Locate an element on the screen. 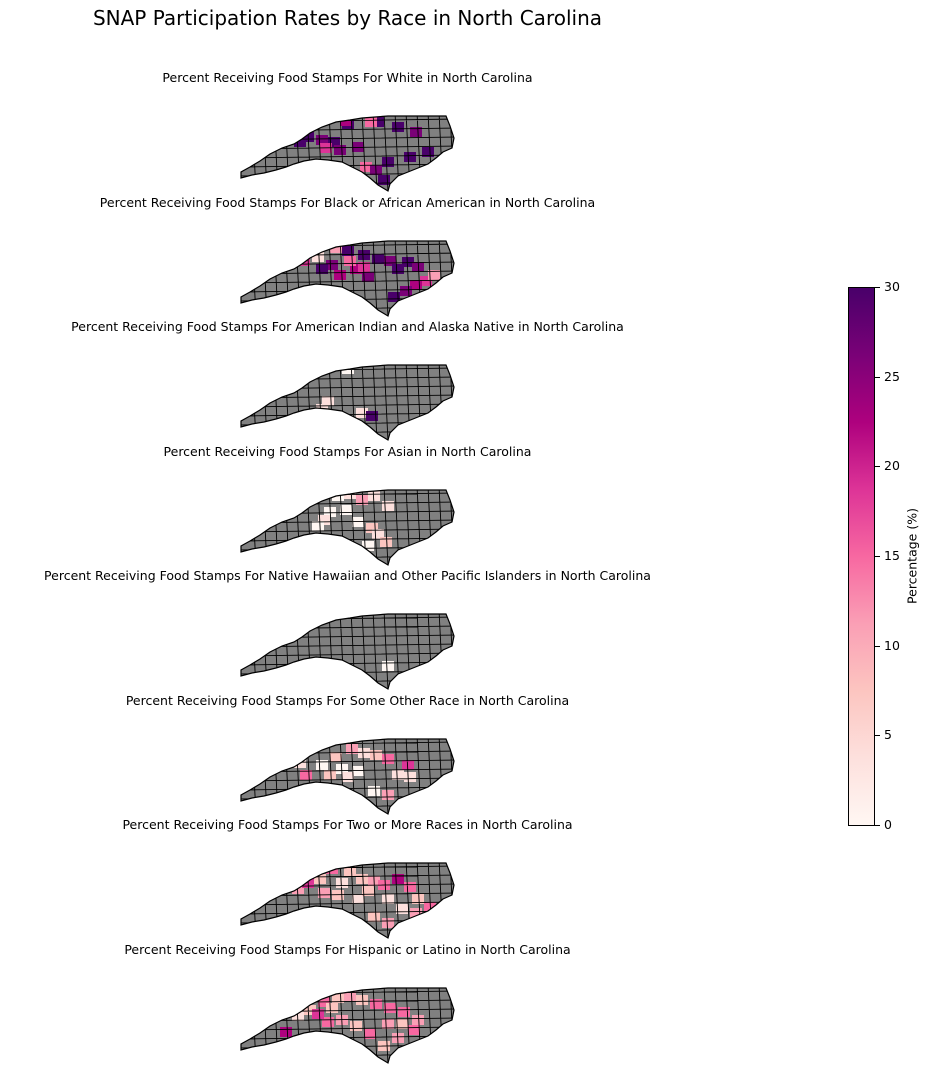 The width and height of the screenshot is (929, 1076). colorbar-tick-label: 25 is located at coordinates (892, 376).